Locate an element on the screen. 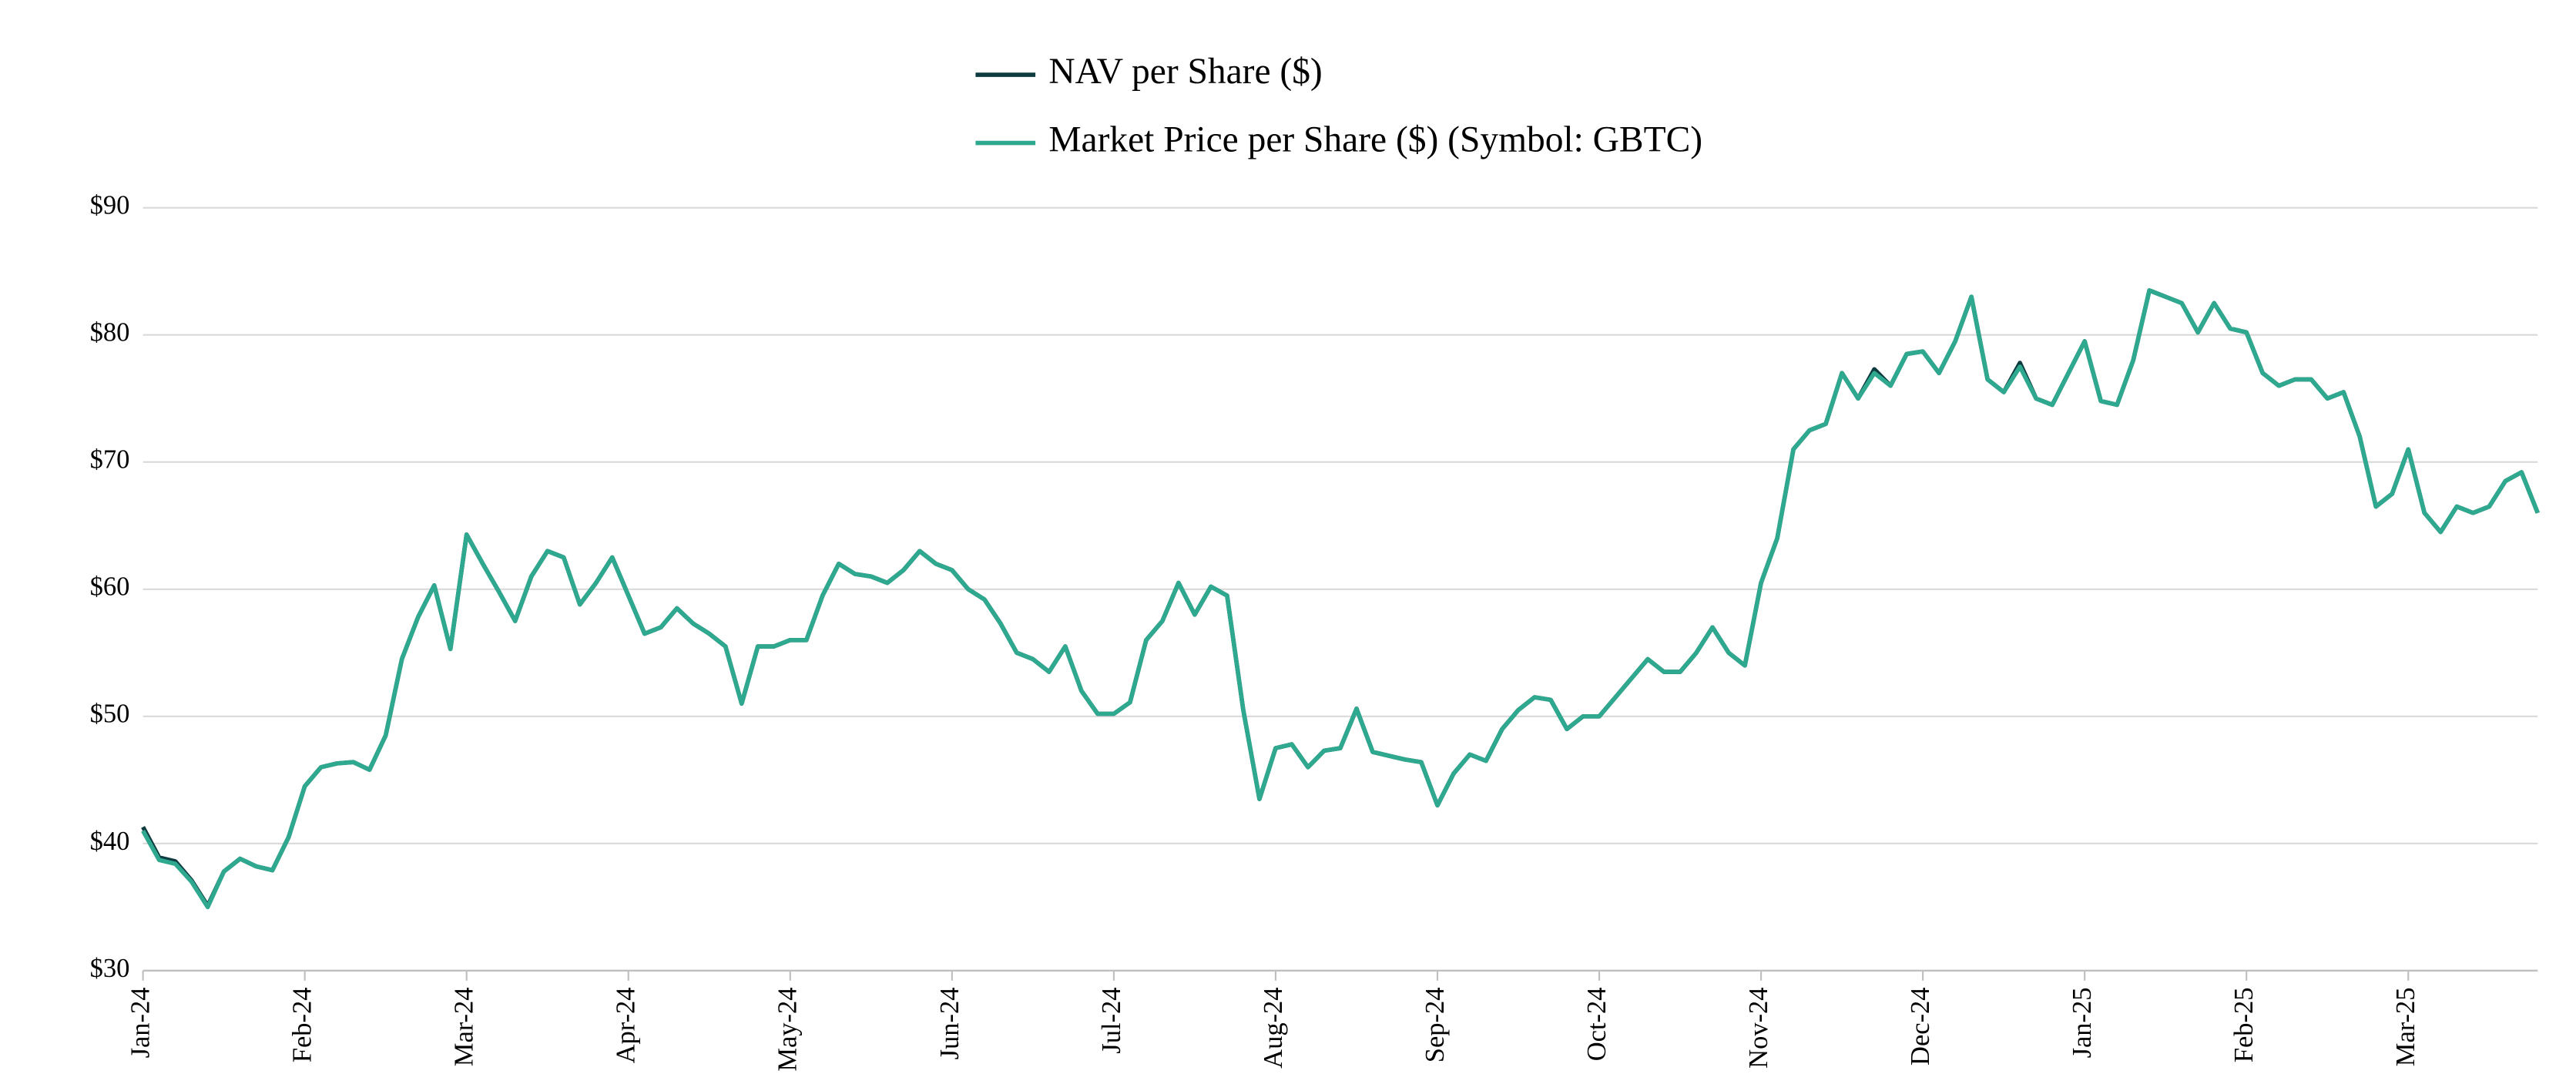 The height and width of the screenshot is (1084, 2576). x-tick-label: Nov-24 is located at coordinates (1758, 1027).